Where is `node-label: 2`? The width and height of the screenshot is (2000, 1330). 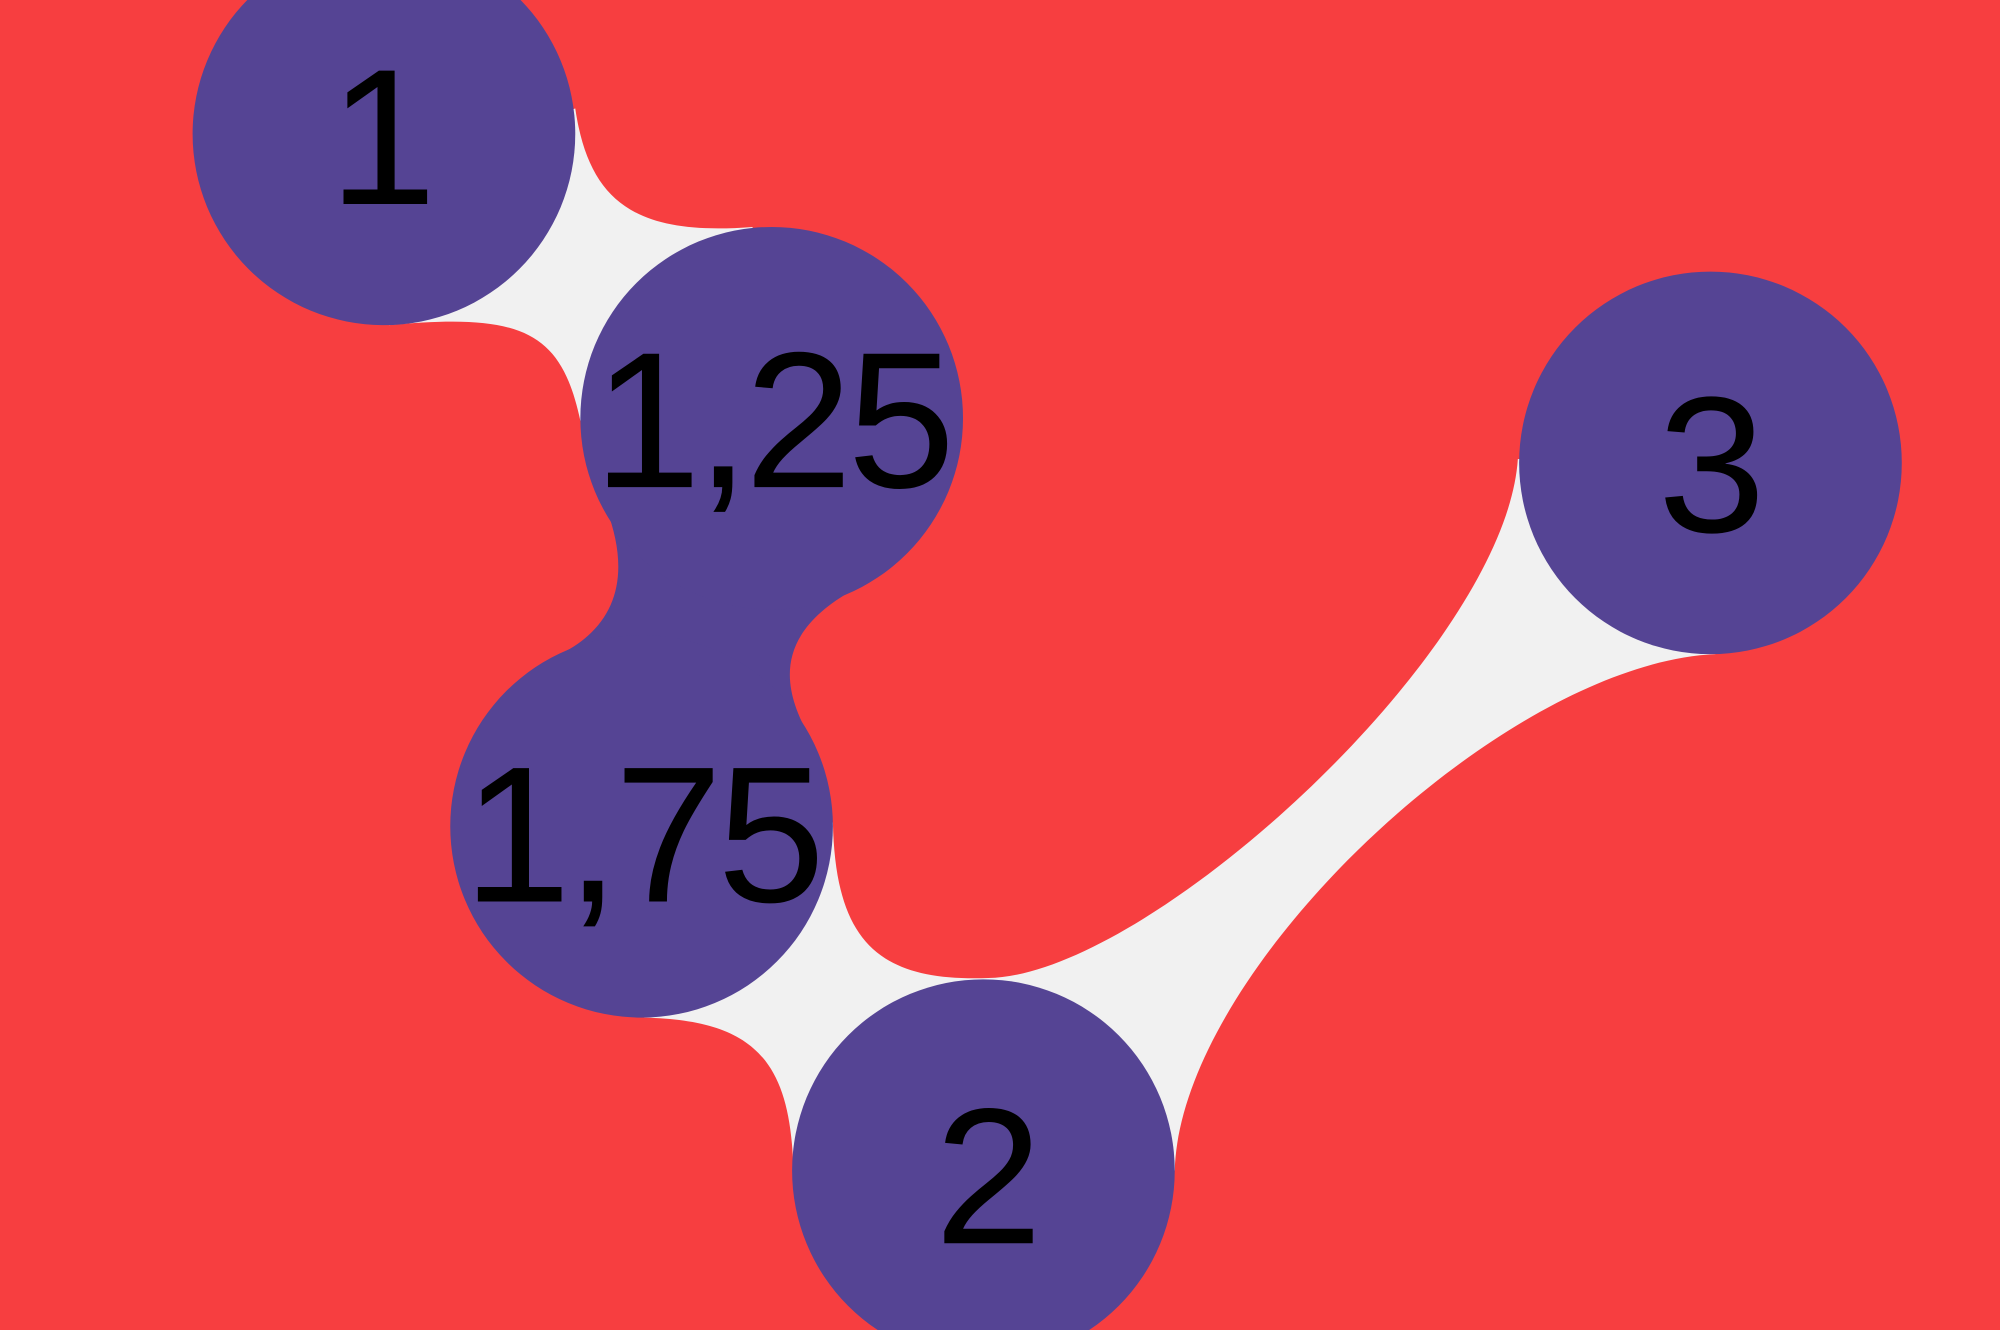 node-label: 2 is located at coordinates (986, 1177).